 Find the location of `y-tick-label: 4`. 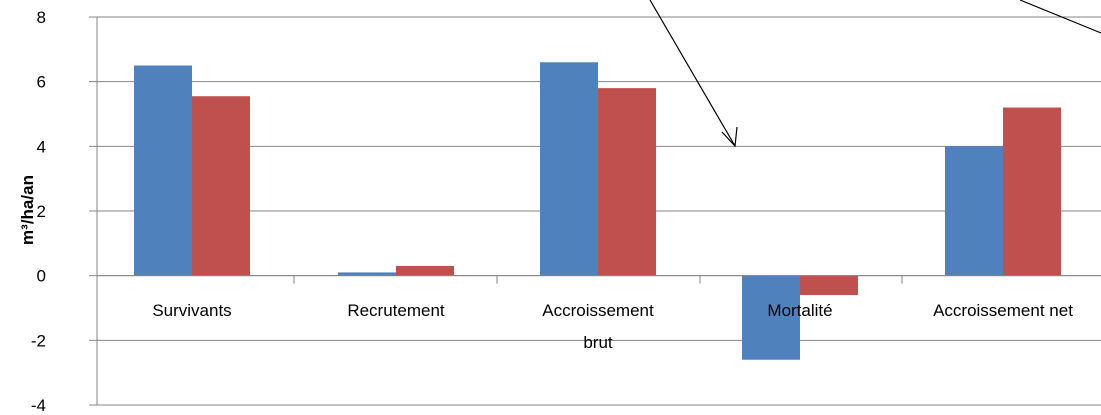

y-tick-label: 4 is located at coordinates (41, 146).